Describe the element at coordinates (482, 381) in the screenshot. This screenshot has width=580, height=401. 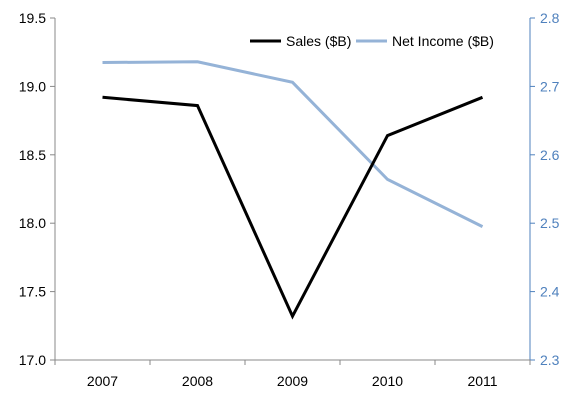
I see `x-axis-tick-label: 2011` at that location.